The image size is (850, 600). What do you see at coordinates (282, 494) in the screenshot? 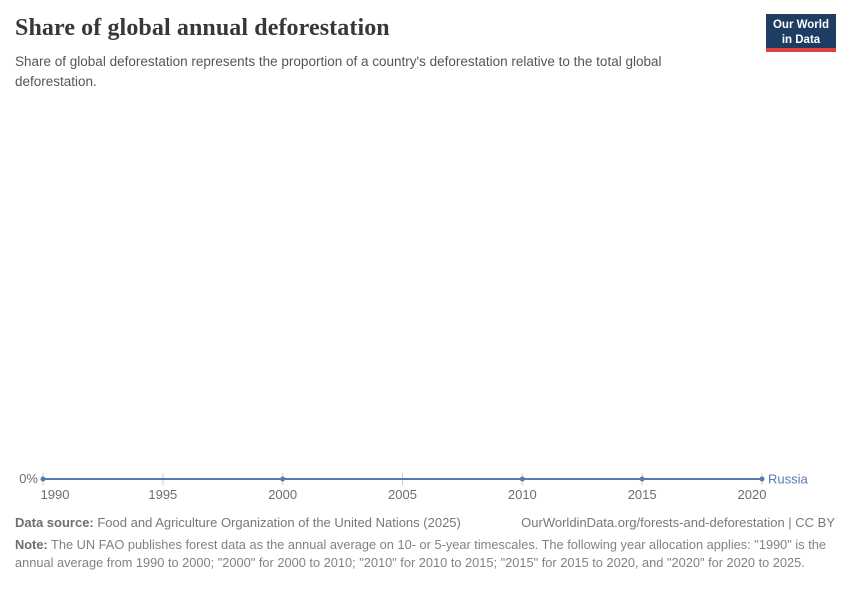
I see `x-tick-label: 2000` at bounding box center [282, 494].